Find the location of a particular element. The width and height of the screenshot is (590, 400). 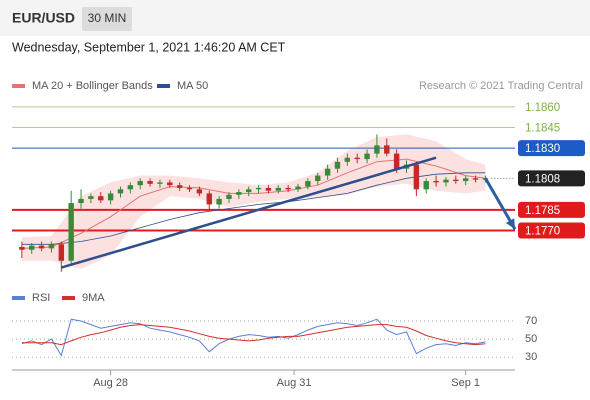

y-tick-label: 70 is located at coordinates (531, 321).